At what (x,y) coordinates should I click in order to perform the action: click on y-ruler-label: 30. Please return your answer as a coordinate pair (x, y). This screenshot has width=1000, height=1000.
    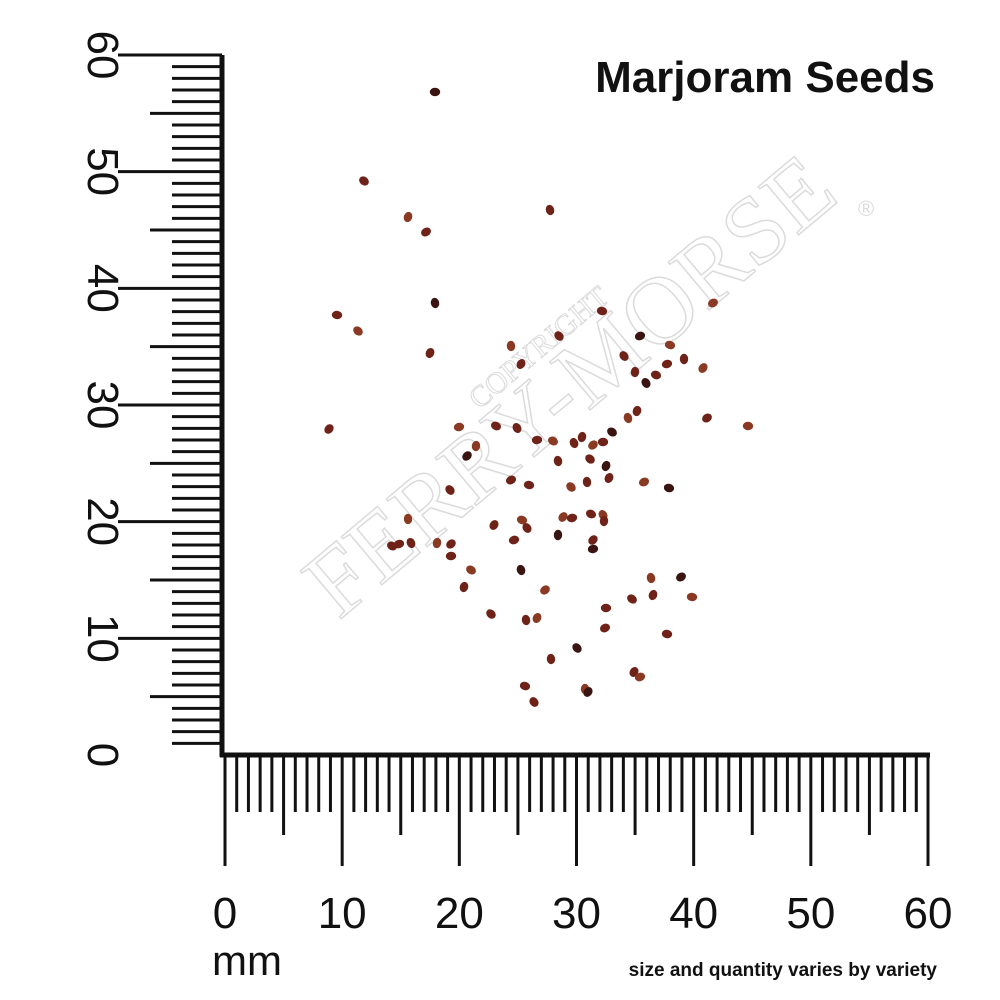
    Looking at the image, I should click on (102, 405).